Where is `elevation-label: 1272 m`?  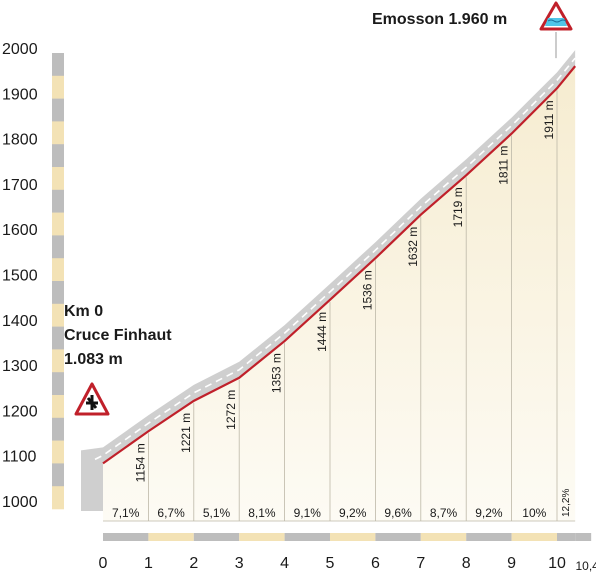
elevation-label: 1272 m is located at coordinates (231, 410).